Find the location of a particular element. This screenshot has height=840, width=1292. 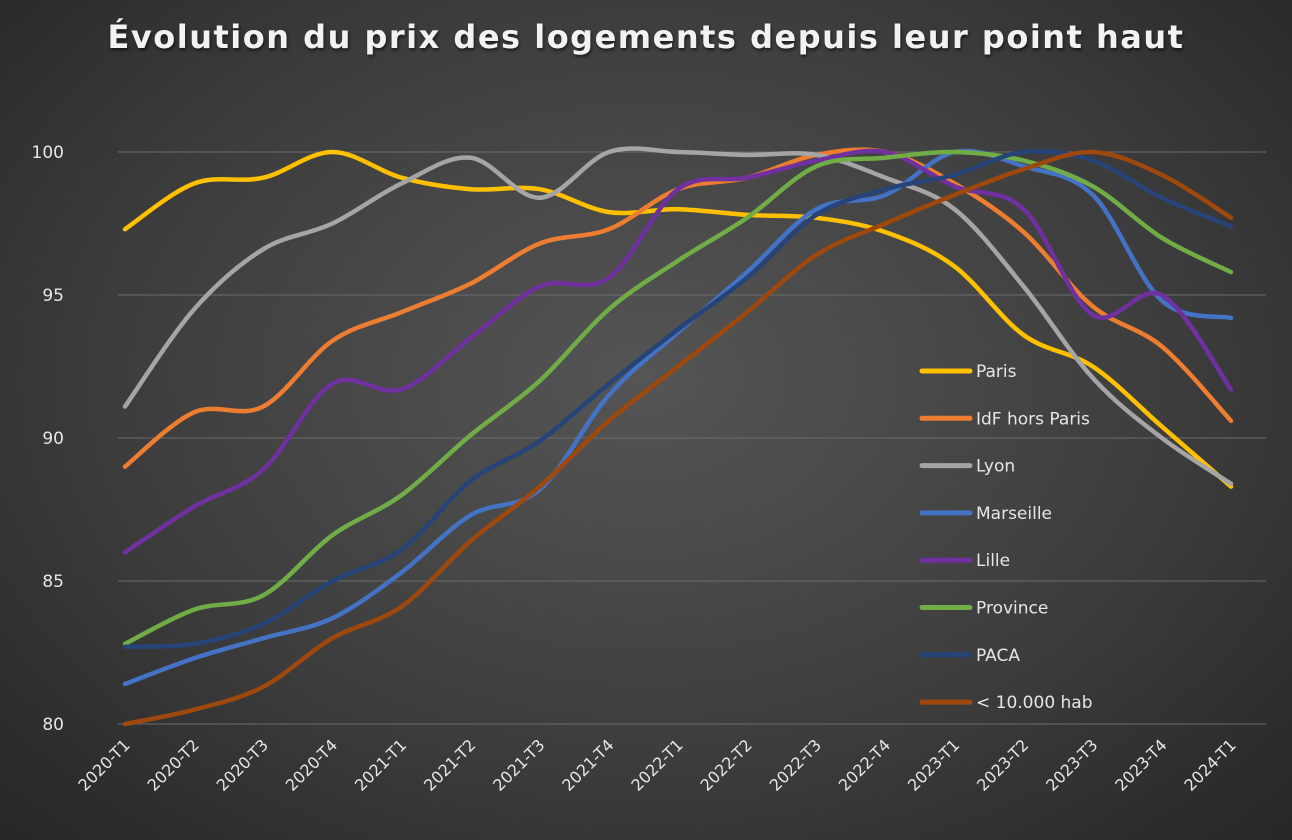

y-tick-label: 95 is located at coordinates (53, 296).